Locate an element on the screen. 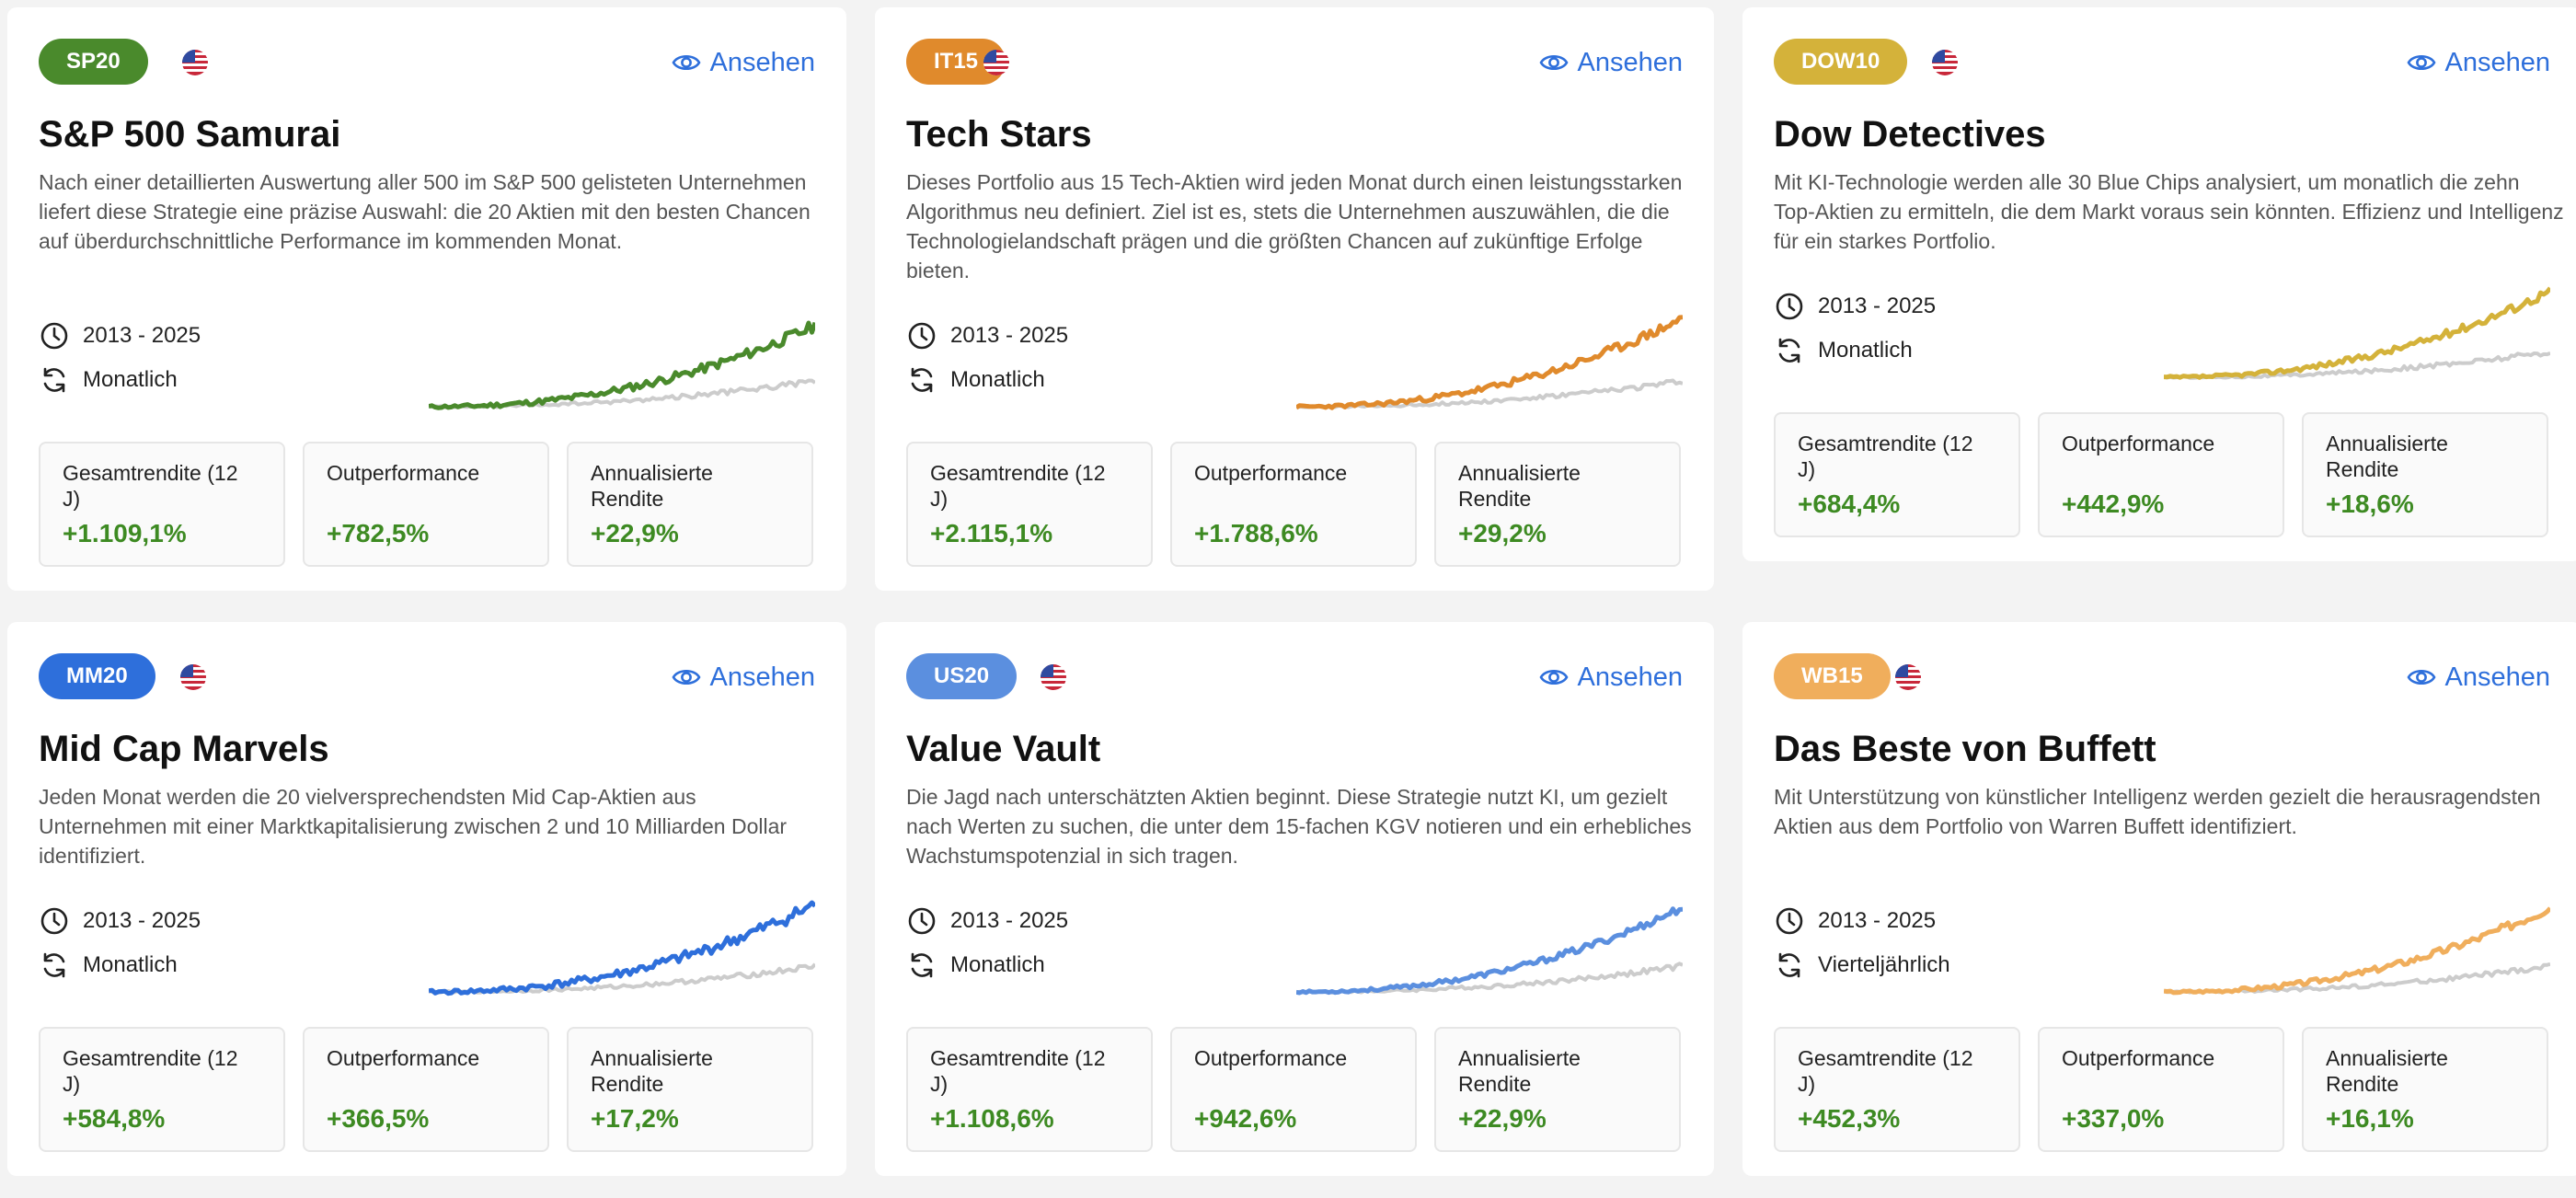  stat-value: +22,9% is located at coordinates (1502, 1118).